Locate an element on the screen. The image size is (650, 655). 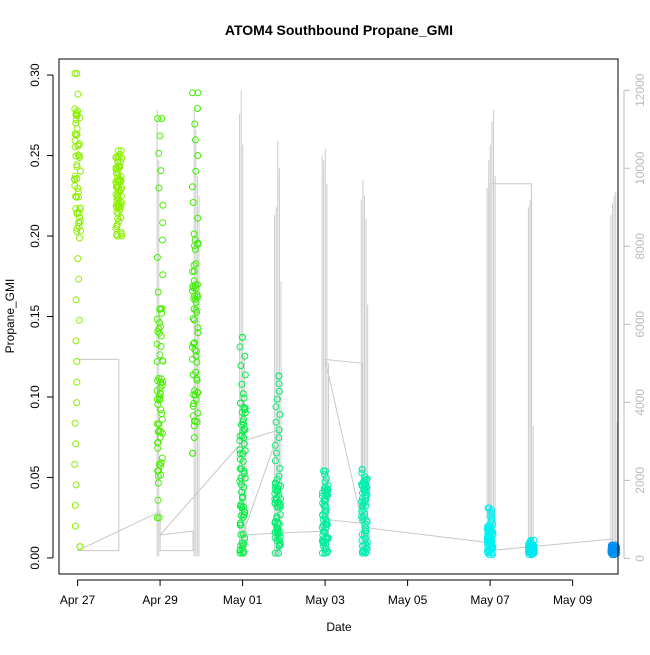
y2-tick-label: 2000 is located at coordinates (640, 480).